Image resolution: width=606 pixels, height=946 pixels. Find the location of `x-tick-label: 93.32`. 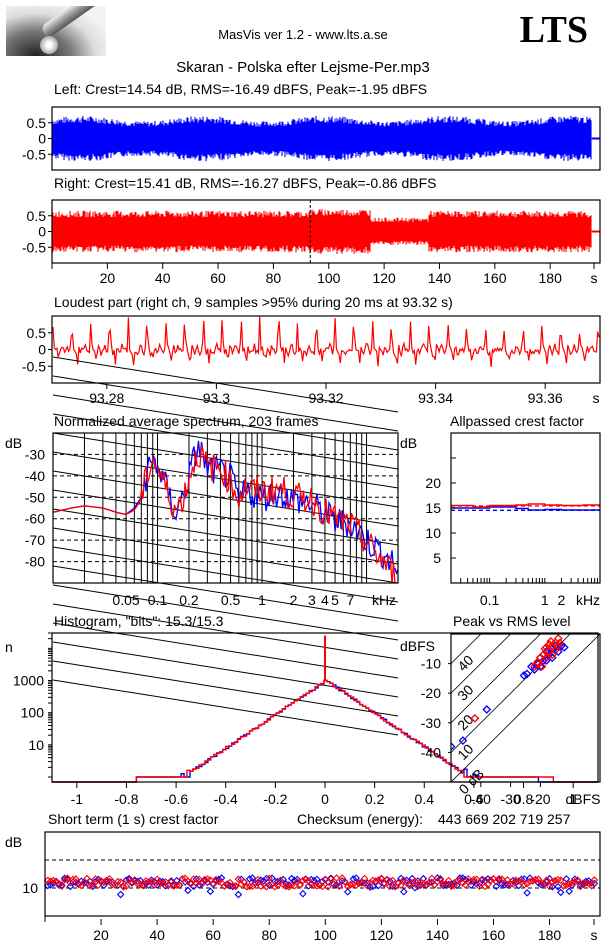

x-tick-label: 93.32 is located at coordinates (325, 398).